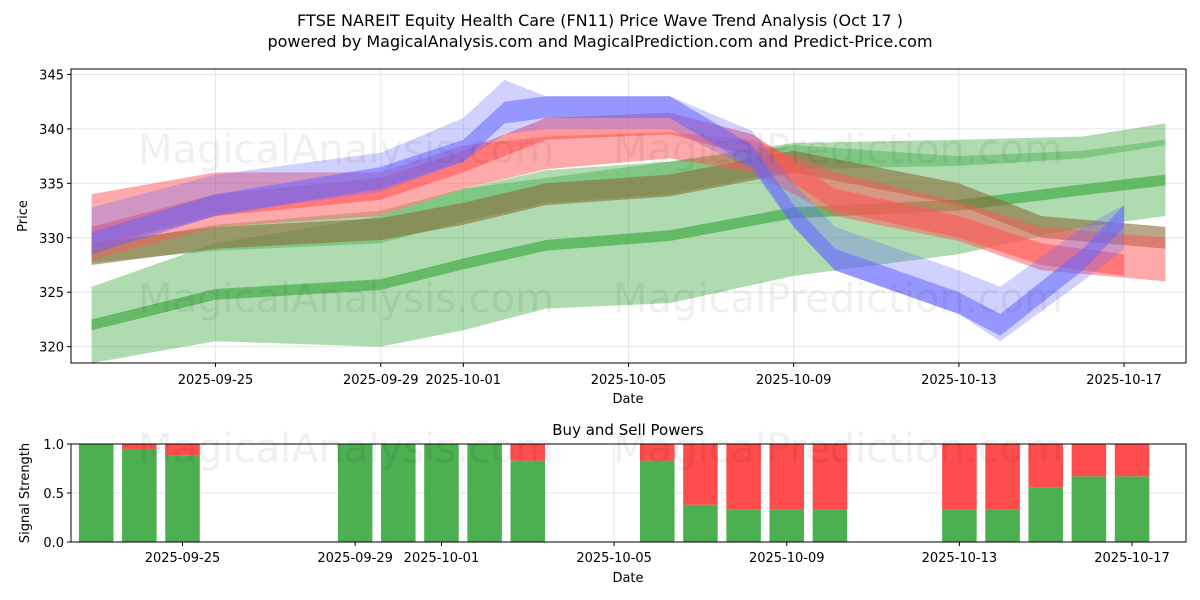  Describe the element at coordinates (51, 184) in the screenshot. I see `price-y-tick-label: 335` at that location.